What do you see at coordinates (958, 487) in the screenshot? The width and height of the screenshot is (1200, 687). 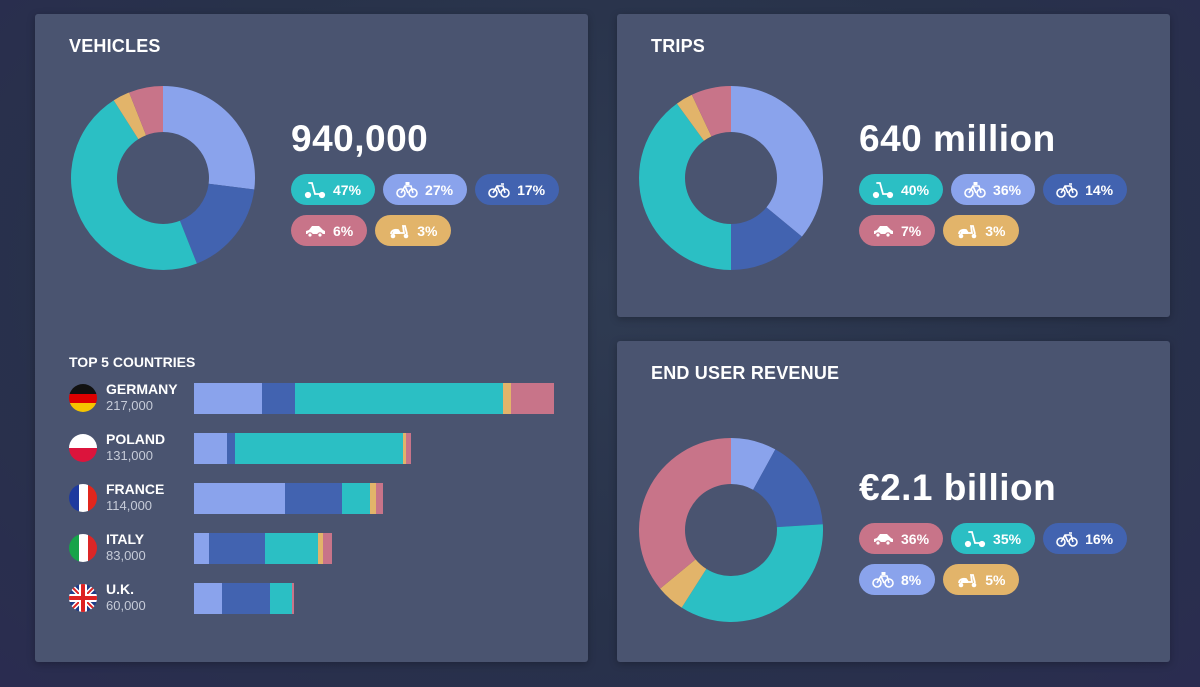 I see `revenue-total: €2.1 billion` at bounding box center [958, 487].